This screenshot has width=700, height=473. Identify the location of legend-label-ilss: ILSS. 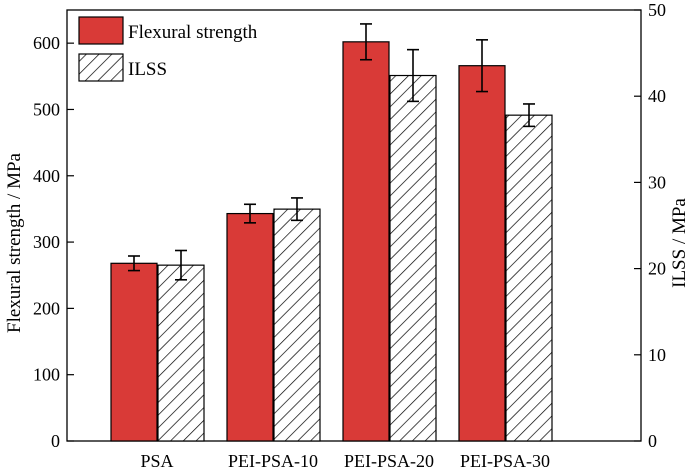
(147, 69).